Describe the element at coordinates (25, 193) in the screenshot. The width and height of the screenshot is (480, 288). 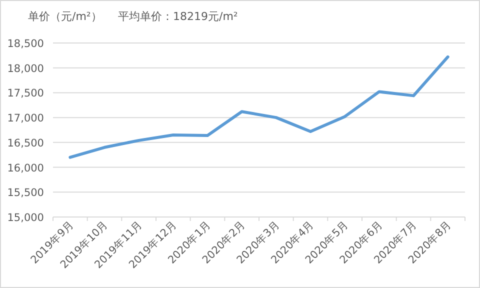
I see `y-tick-label: 15,500` at that location.